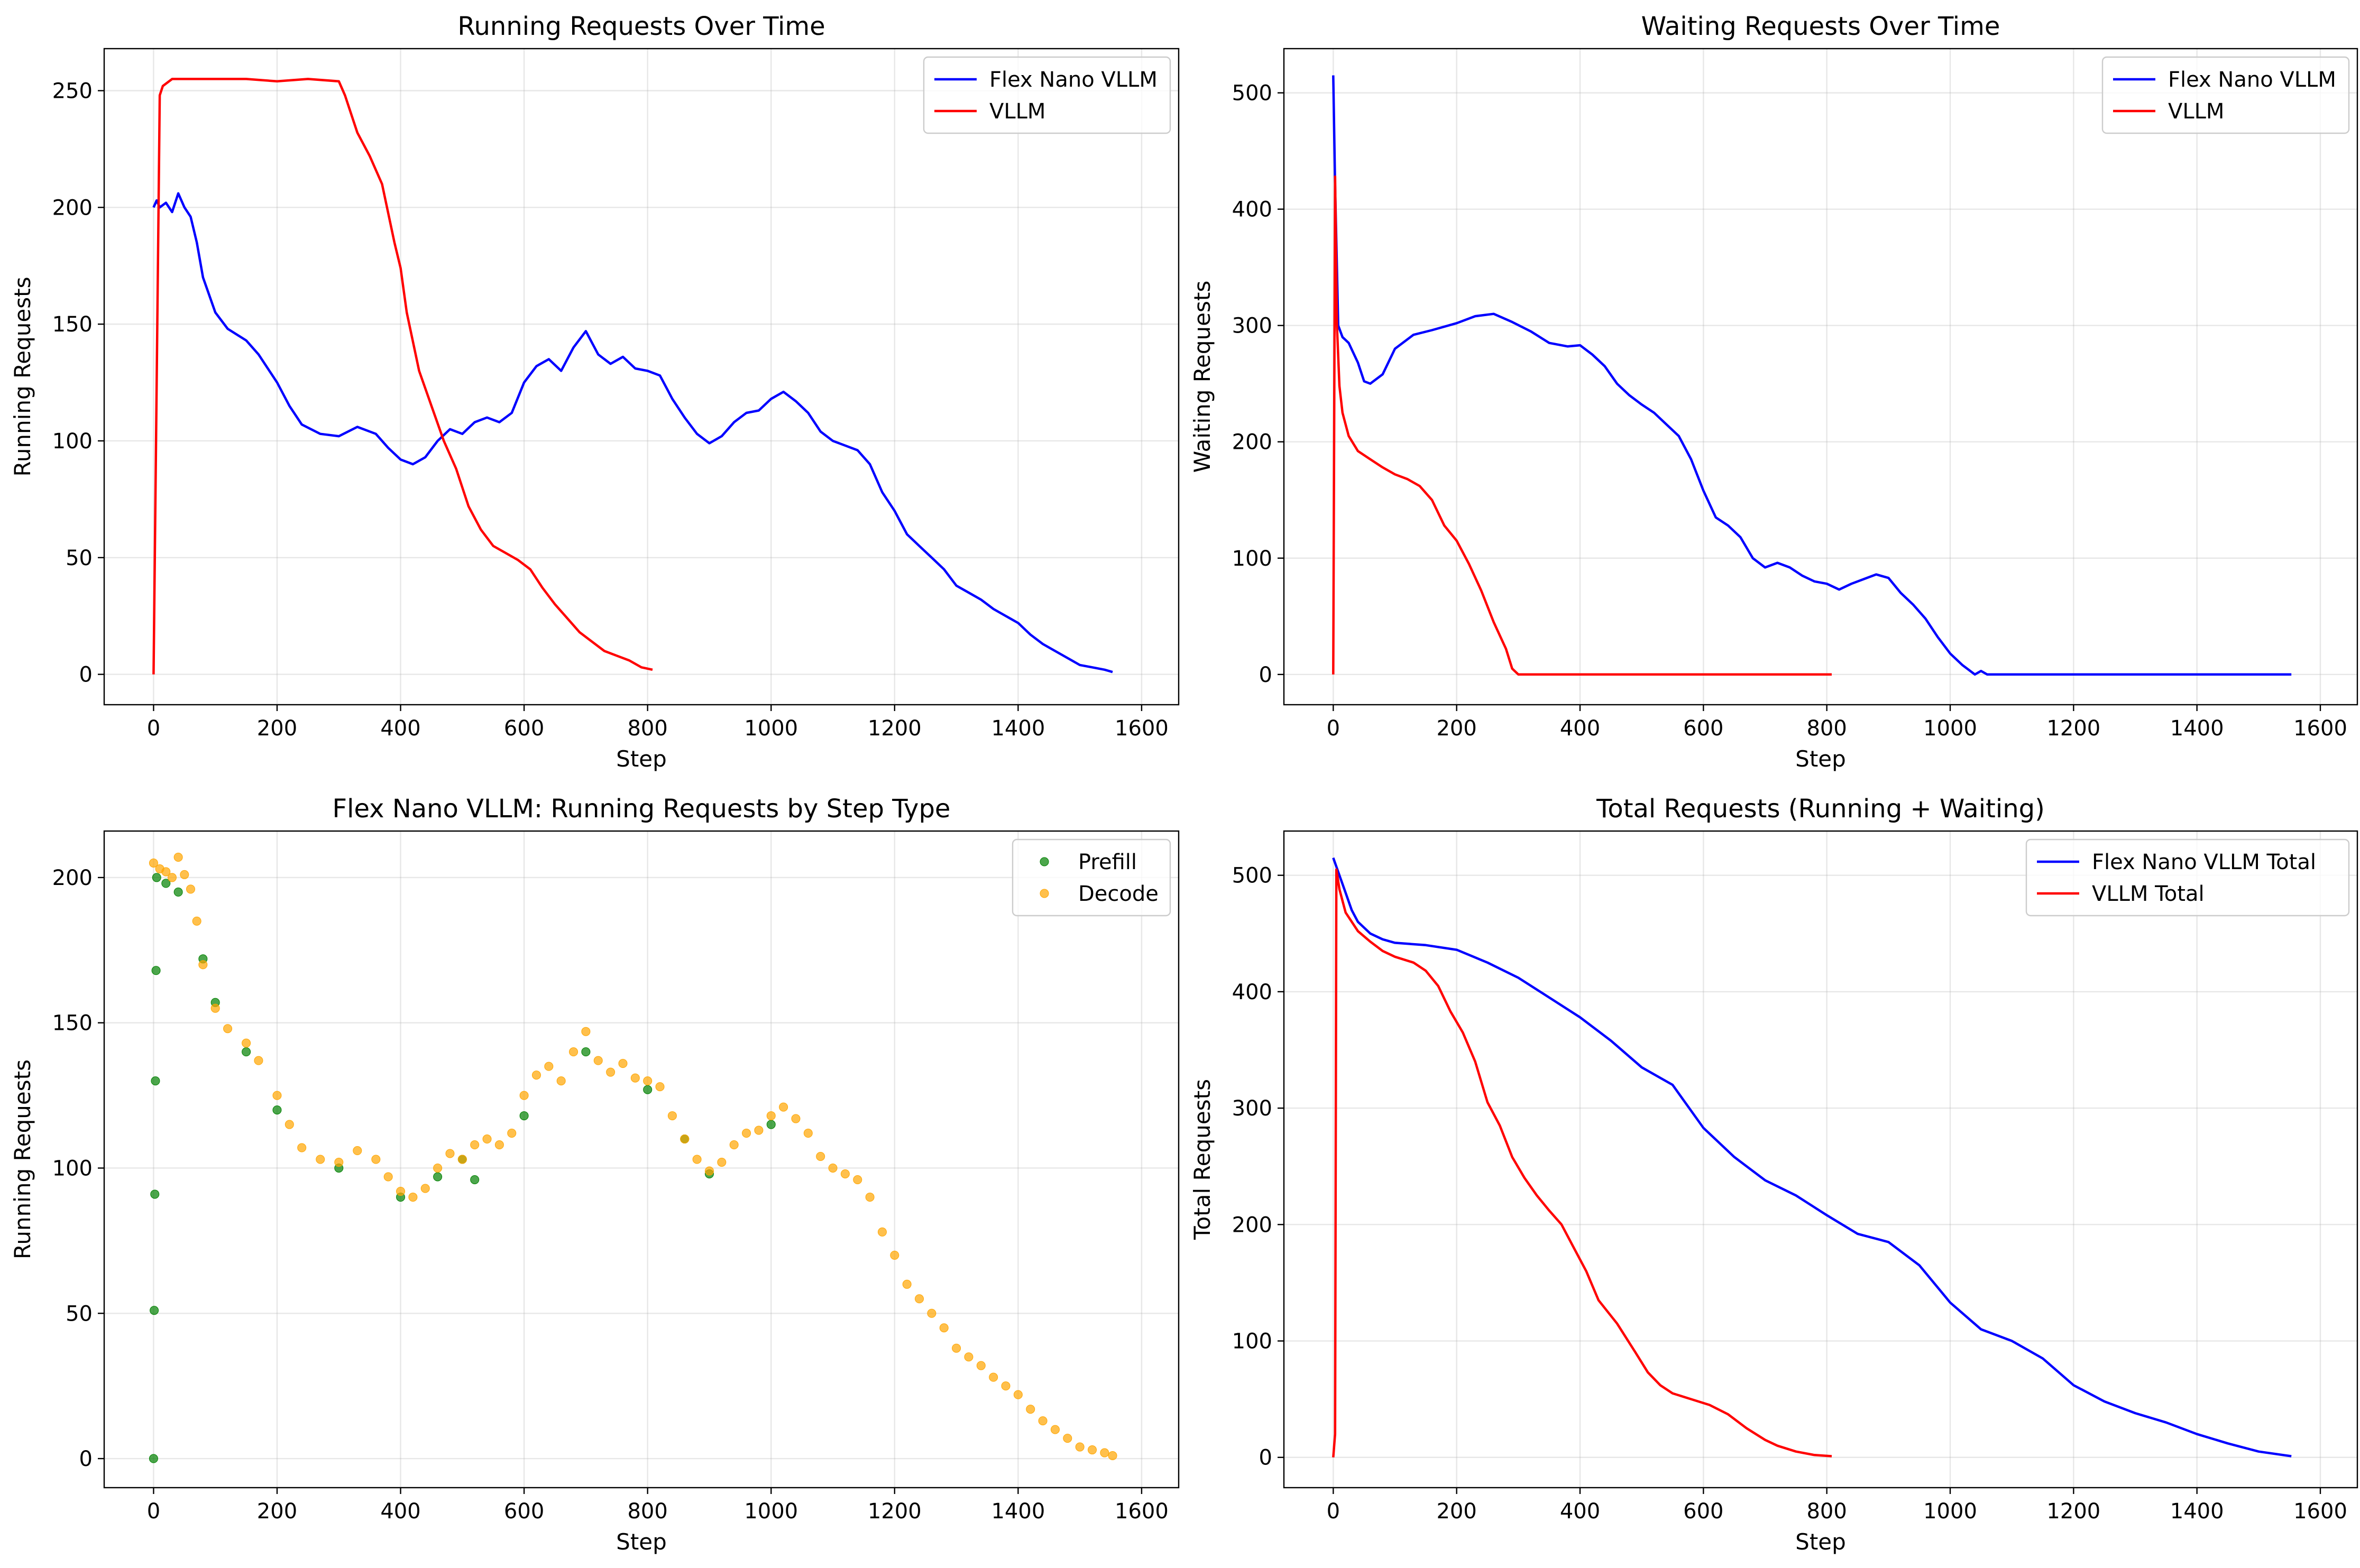  Describe the element at coordinates (22, 1159) in the screenshot. I see `y-axis-label: Running Requests` at that location.